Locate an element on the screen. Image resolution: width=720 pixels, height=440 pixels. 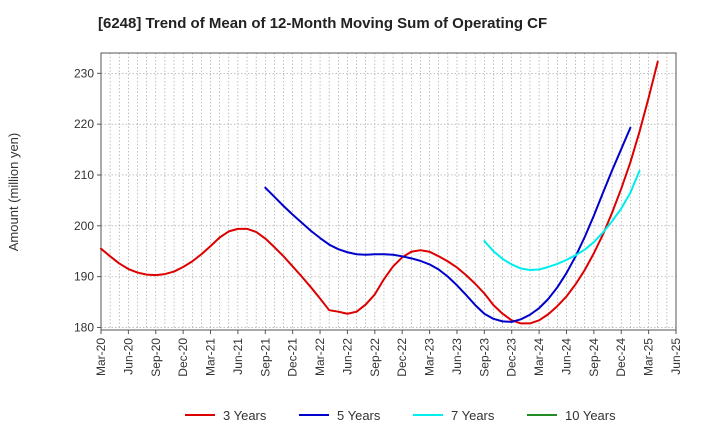
x-tick-label: Jun-21 is located at coordinates (238, 356).